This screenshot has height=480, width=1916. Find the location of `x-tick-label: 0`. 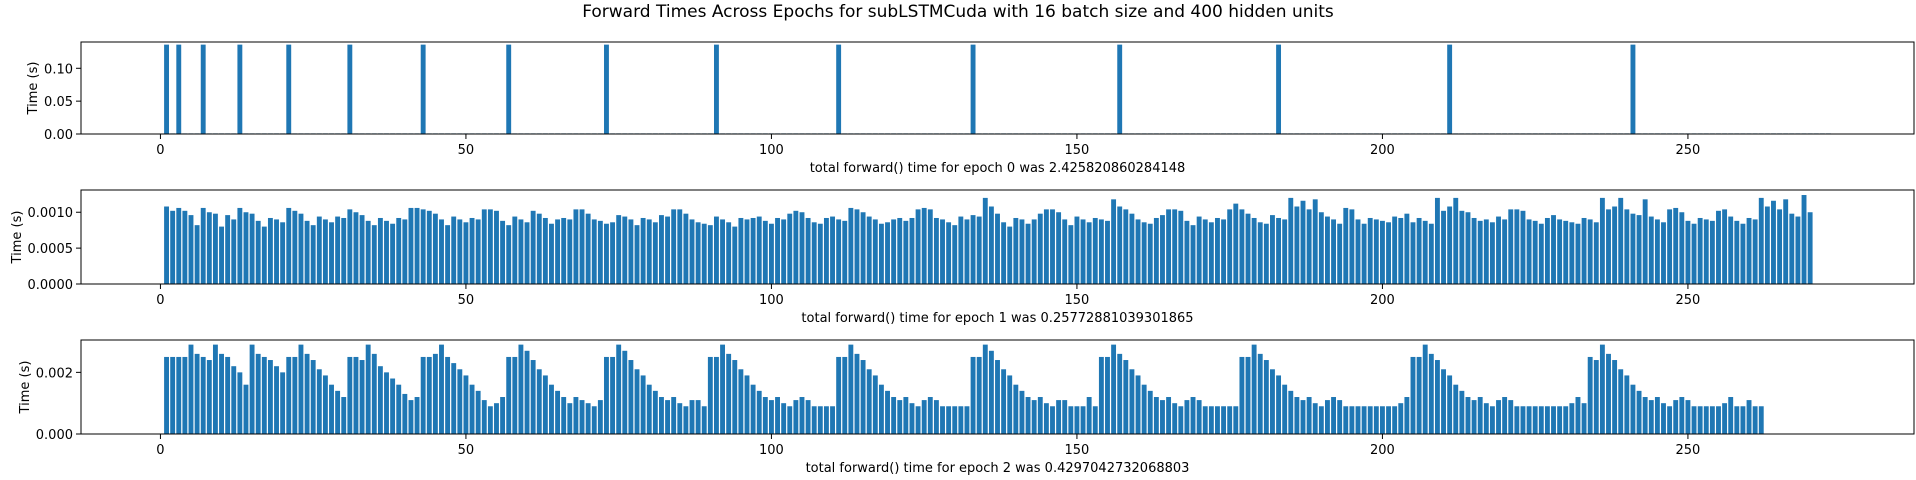

x-tick-label: 0 is located at coordinates (160, 450).